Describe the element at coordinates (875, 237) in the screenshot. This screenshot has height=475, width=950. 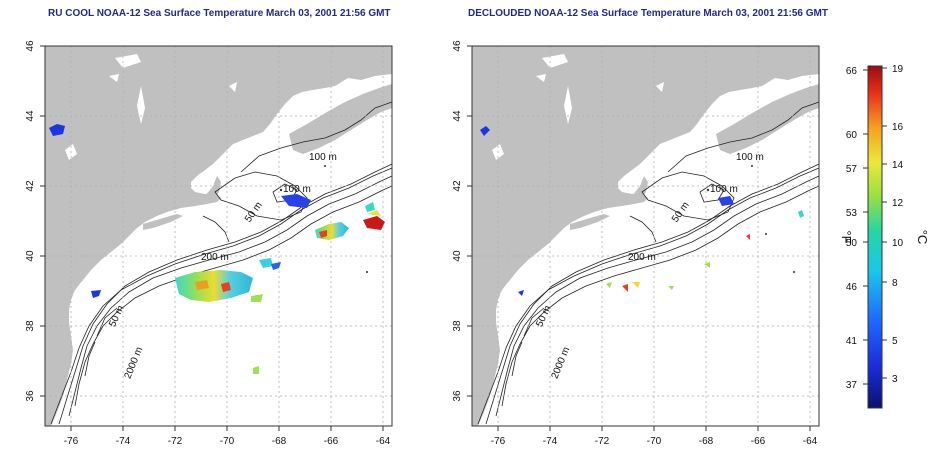
I see `colorbar-gradient` at that location.